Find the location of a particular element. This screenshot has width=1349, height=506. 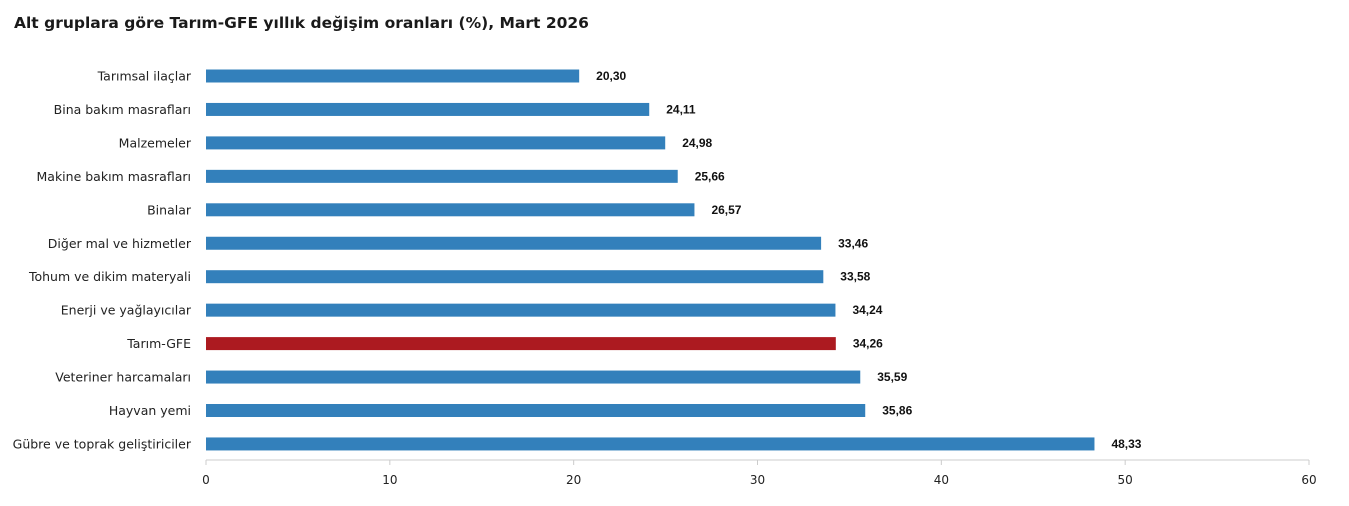

value-label-bina-bakim-masraflari: 24,11 is located at coordinates (681, 109).